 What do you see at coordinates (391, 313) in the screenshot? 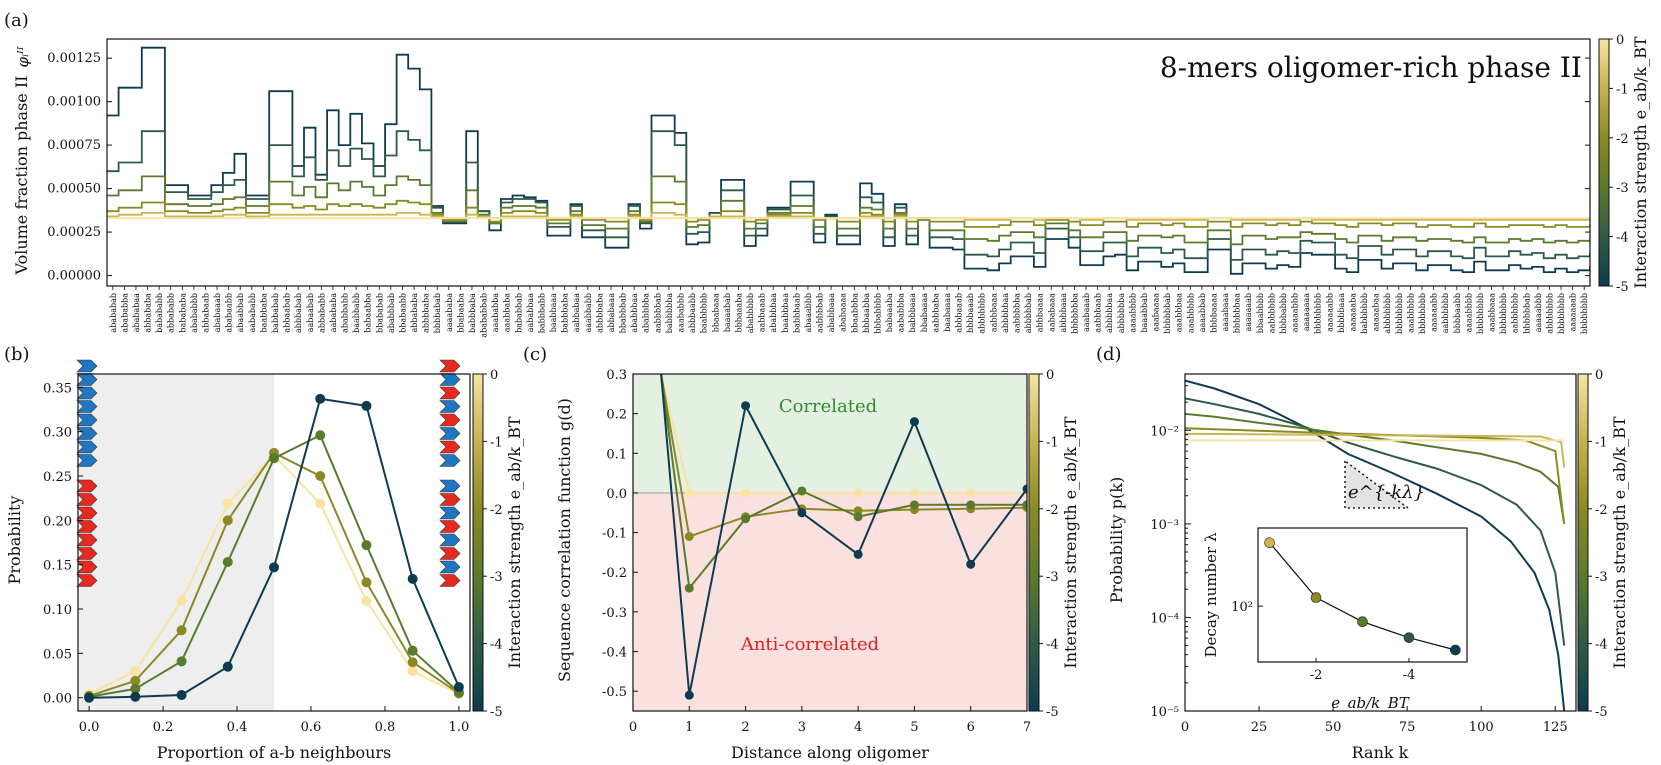
I see `sequence-label: ababbbab` at bounding box center [391, 313].